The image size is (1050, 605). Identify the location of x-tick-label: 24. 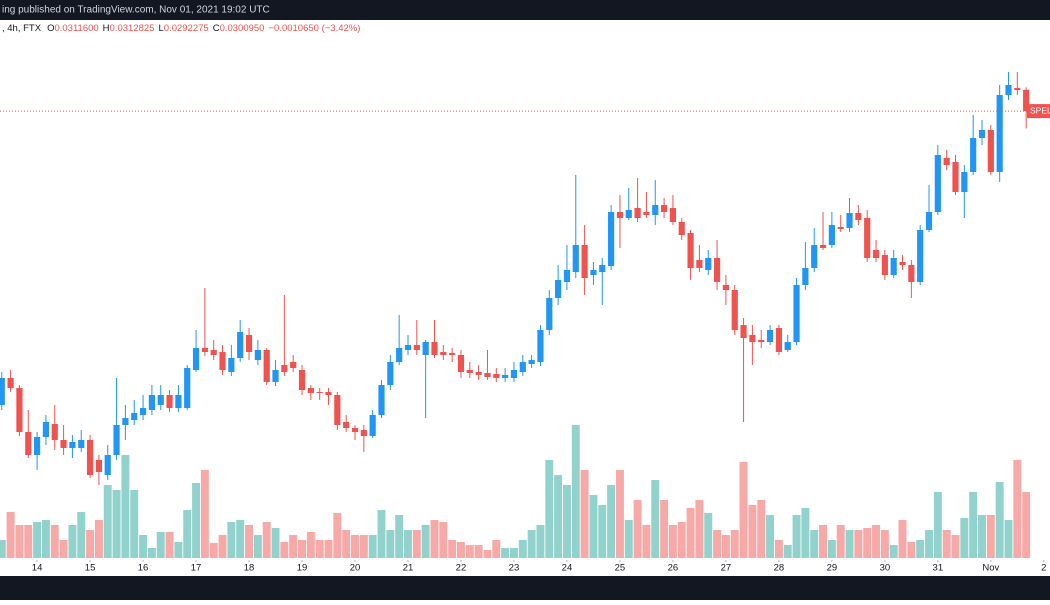
(567, 568).